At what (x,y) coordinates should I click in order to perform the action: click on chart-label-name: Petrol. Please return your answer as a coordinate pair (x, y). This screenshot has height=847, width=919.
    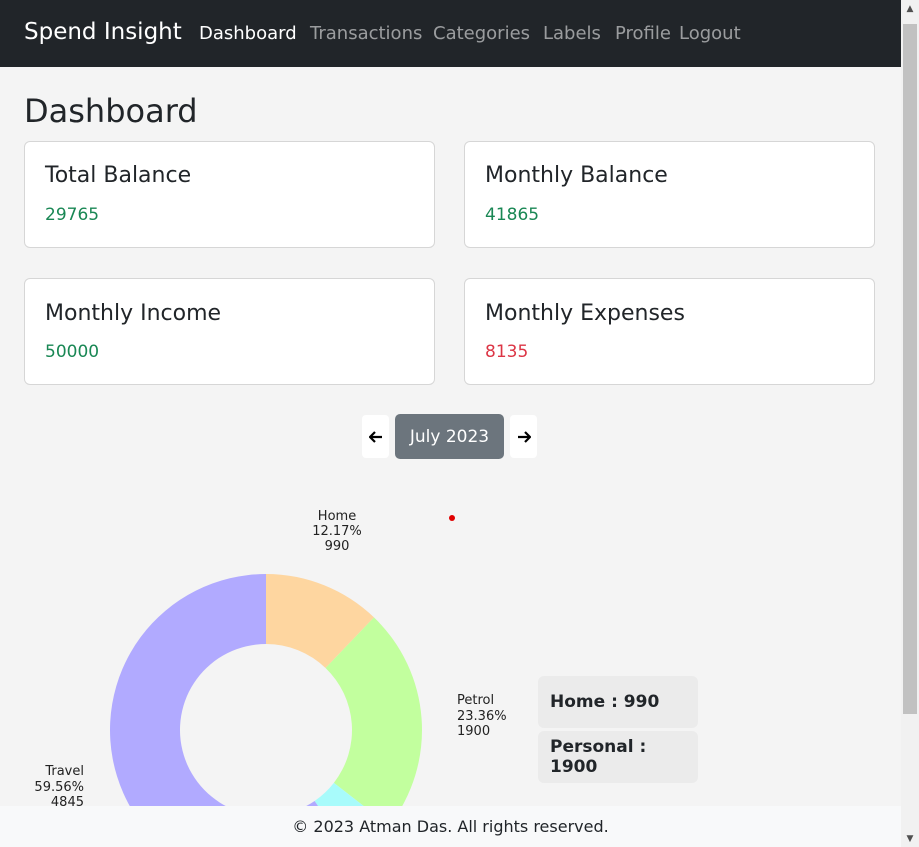
    Looking at the image, I should click on (475, 700).